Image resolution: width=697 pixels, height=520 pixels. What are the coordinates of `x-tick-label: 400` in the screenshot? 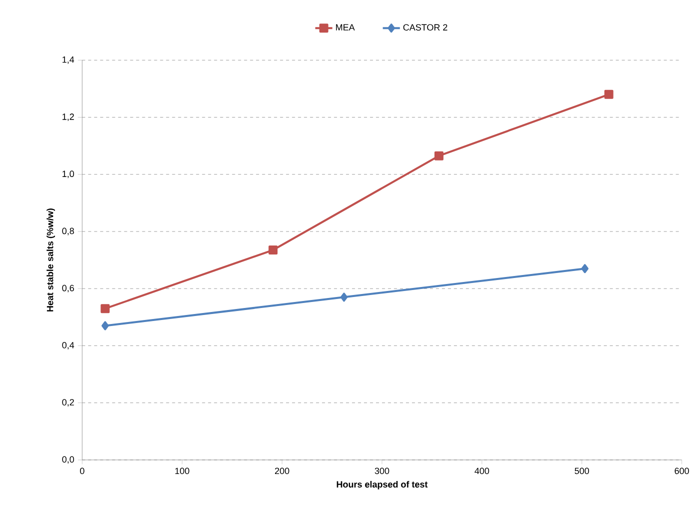 It's located at (482, 471).